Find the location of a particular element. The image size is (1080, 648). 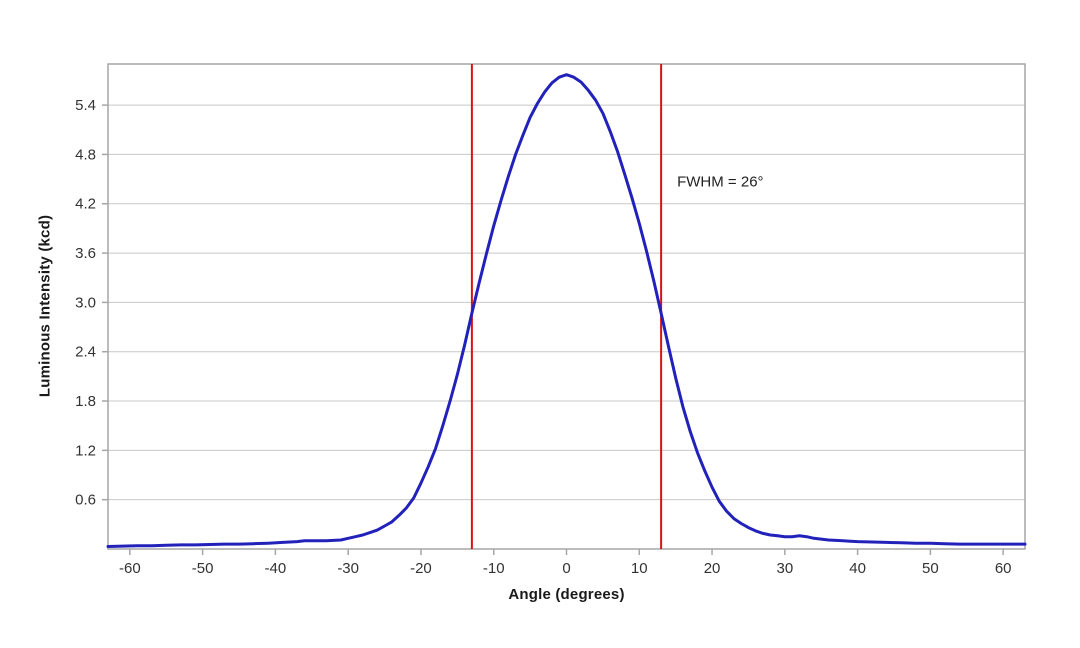

fwhm-annotation: FWHM = 26° is located at coordinates (720, 182).